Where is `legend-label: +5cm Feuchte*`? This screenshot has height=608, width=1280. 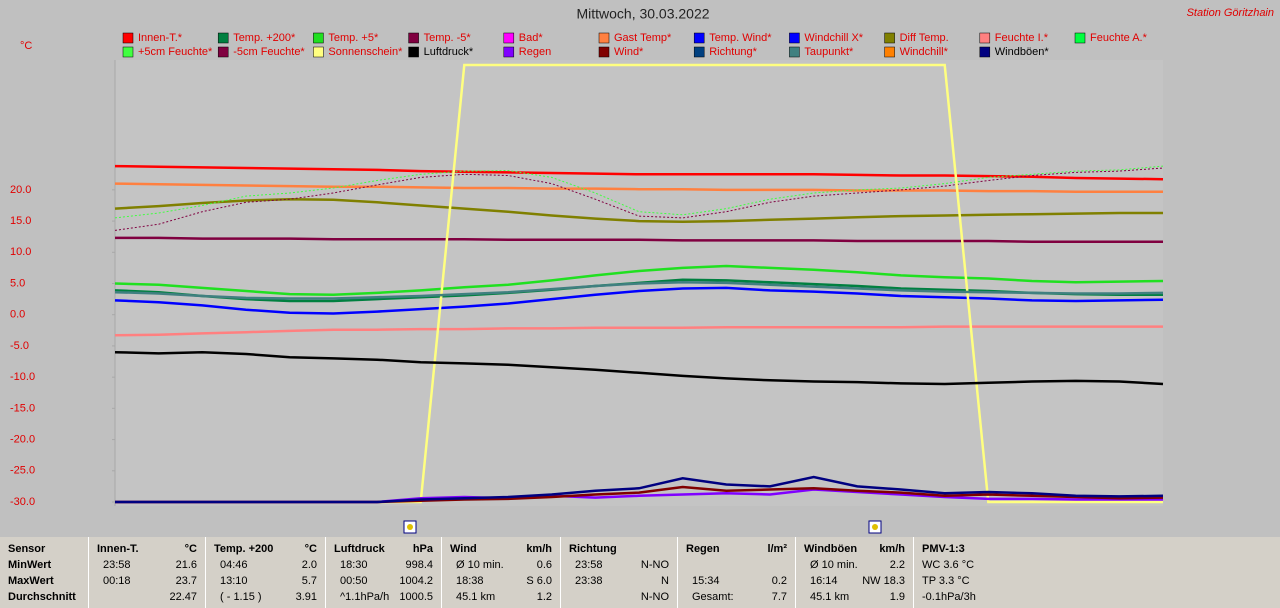
legend-label: +5cm Feuchte* is located at coordinates (175, 52).